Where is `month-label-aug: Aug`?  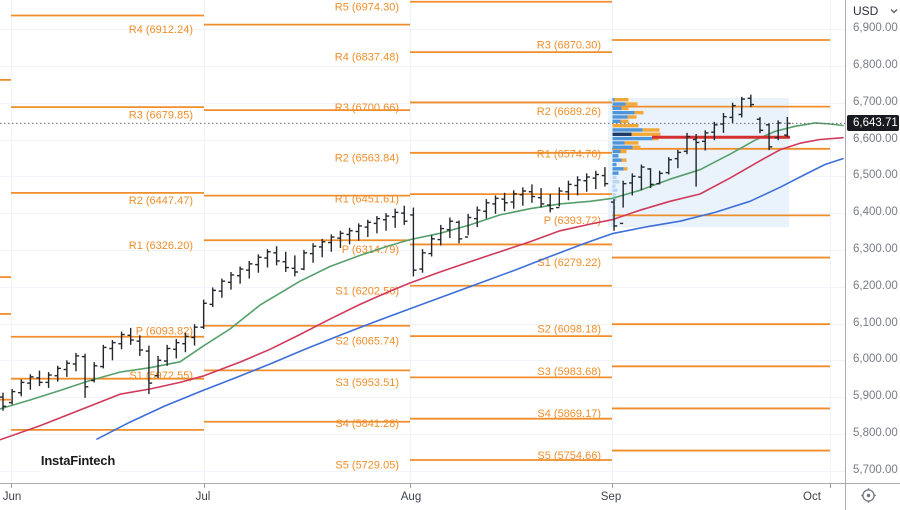
month-label-aug: Aug is located at coordinates (411, 497).